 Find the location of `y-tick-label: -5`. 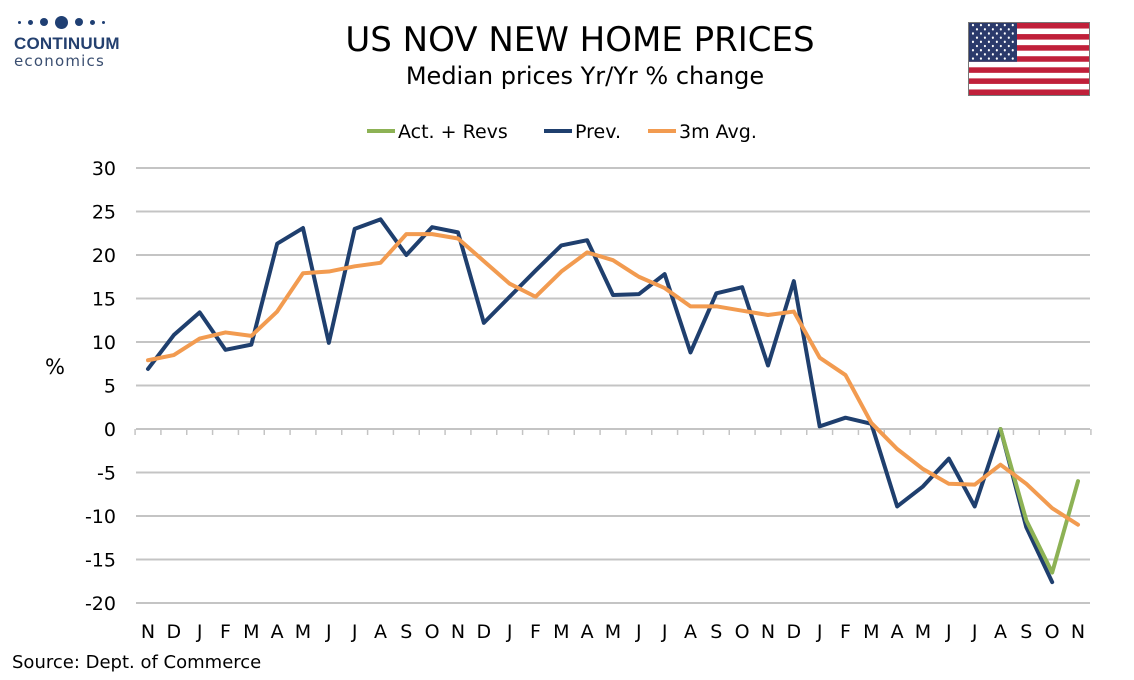

y-tick-label: -5 is located at coordinates (106, 474).